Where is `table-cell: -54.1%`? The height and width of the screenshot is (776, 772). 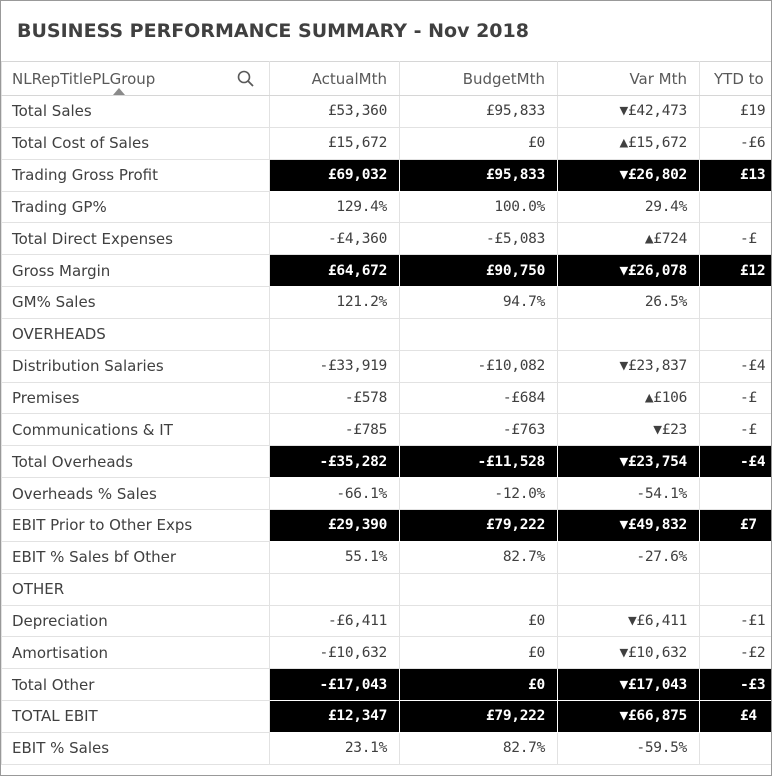
table-cell: -54.1% is located at coordinates (628, 493).